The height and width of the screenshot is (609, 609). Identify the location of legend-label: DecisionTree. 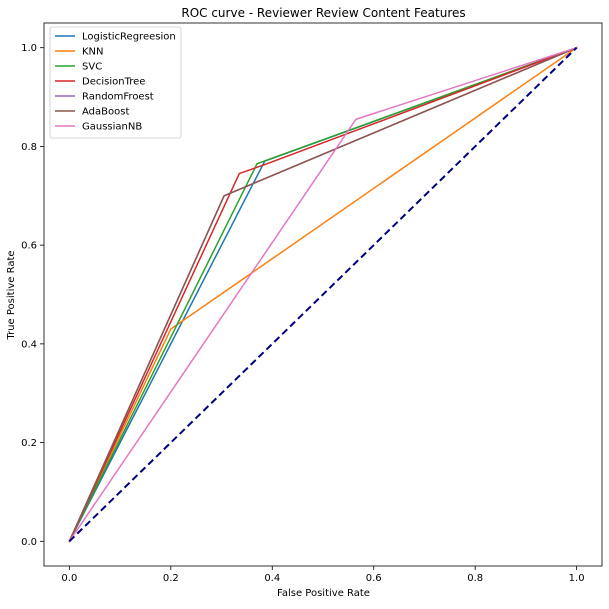
(113, 82).